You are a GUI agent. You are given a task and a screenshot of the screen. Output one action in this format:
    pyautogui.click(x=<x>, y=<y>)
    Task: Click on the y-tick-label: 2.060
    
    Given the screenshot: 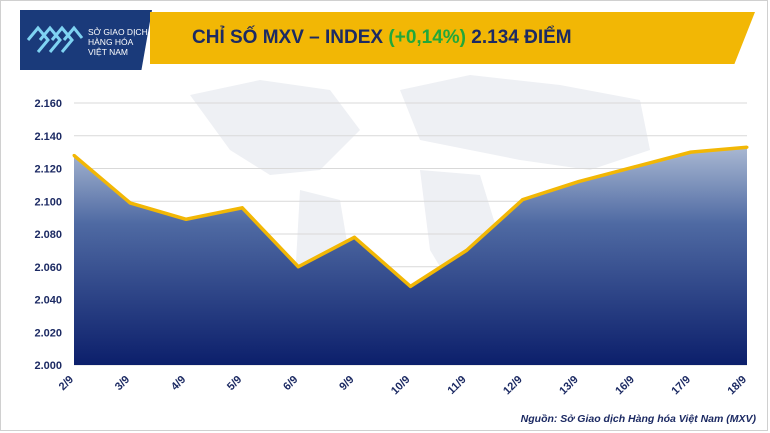 What is the action you would take?
    pyautogui.click(x=48, y=268)
    